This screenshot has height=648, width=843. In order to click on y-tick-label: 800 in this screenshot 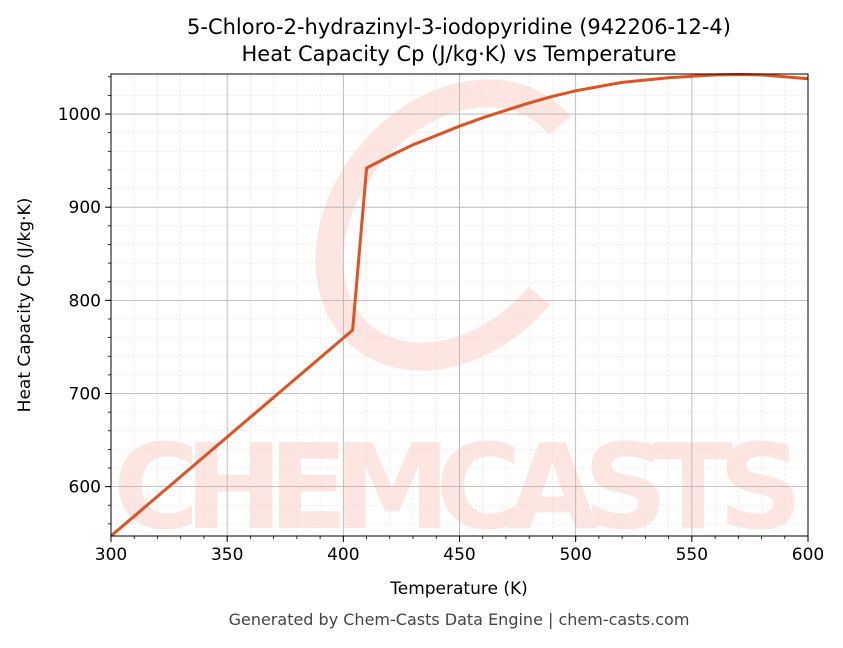, I will do `click(85, 301)`.